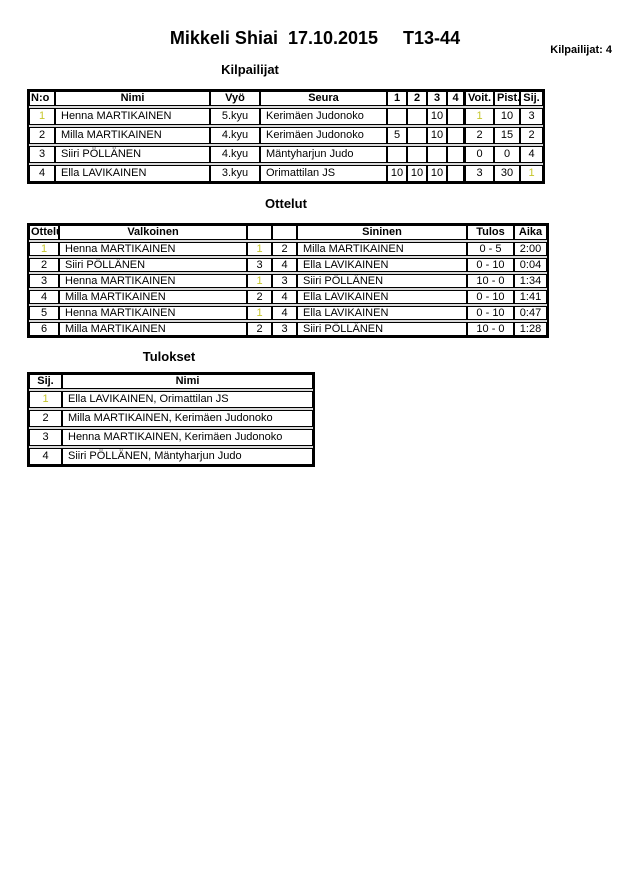 The height and width of the screenshot is (891, 630). What do you see at coordinates (132, 154) in the screenshot?
I see `name-cell: Siiri PÖLLÄNEN` at bounding box center [132, 154].